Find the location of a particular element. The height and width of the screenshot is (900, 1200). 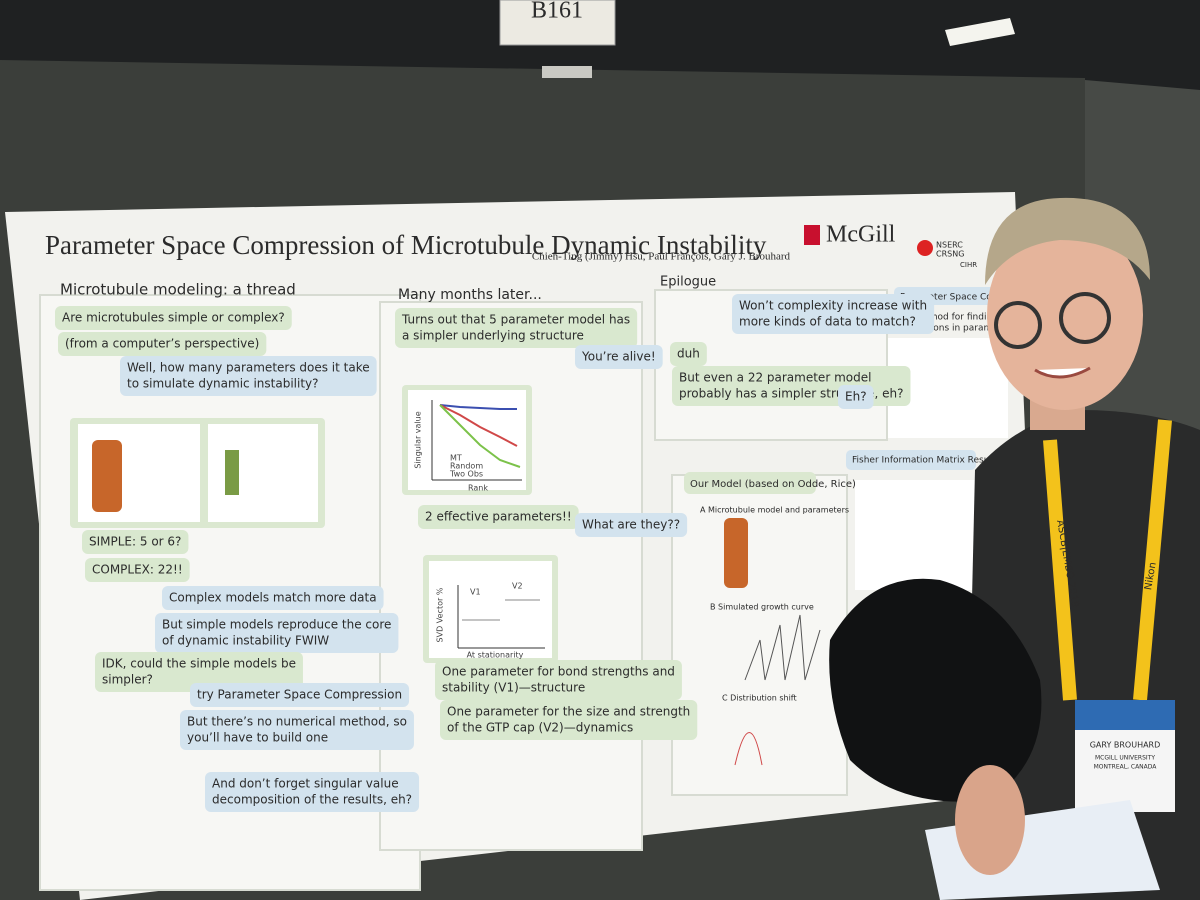

message-text: Are microtubules simple or complex? is located at coordinates (173, 318).